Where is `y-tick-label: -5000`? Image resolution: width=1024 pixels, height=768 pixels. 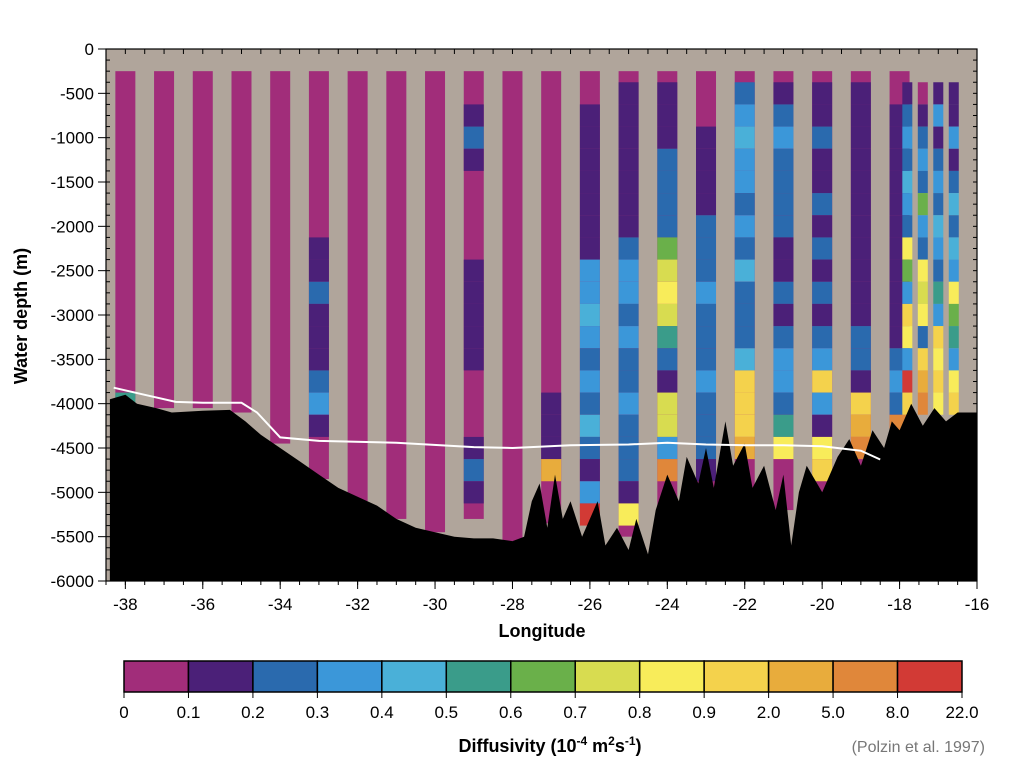
y-tick-label: -5000 is located at coordinates (72, 492).